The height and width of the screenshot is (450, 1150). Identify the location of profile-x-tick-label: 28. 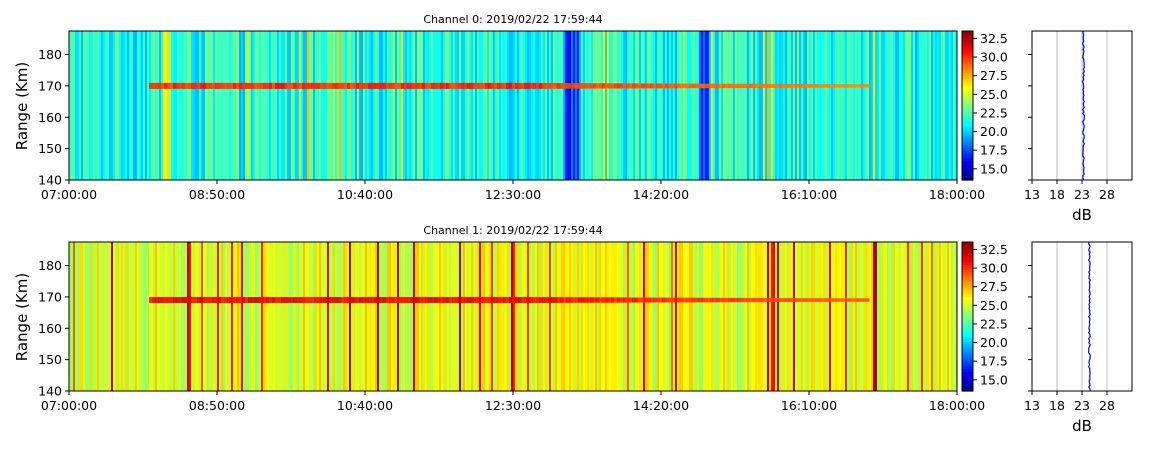
(1107, 194).